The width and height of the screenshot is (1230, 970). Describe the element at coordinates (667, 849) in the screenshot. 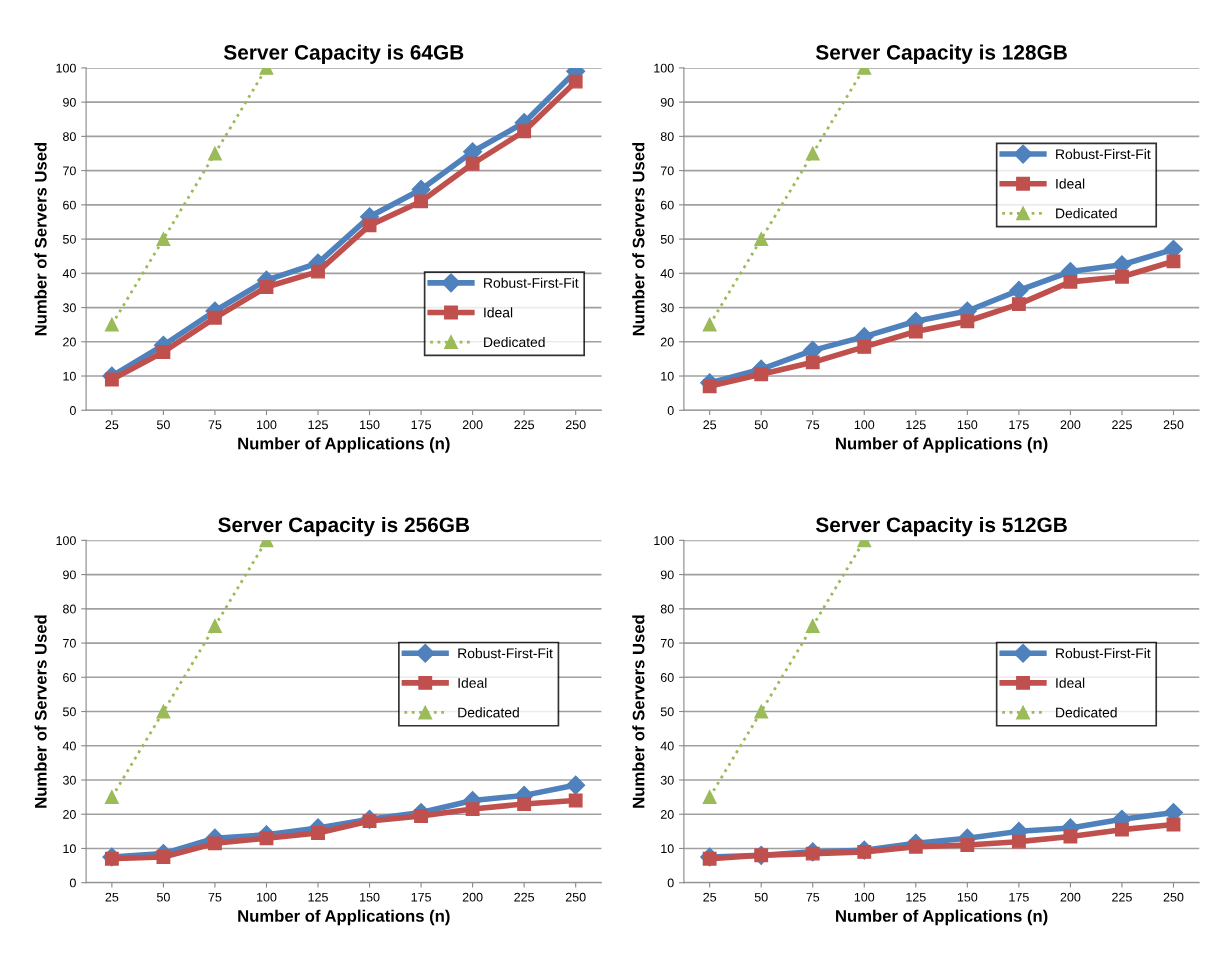

I see `y-tick-label: 10` at that location.